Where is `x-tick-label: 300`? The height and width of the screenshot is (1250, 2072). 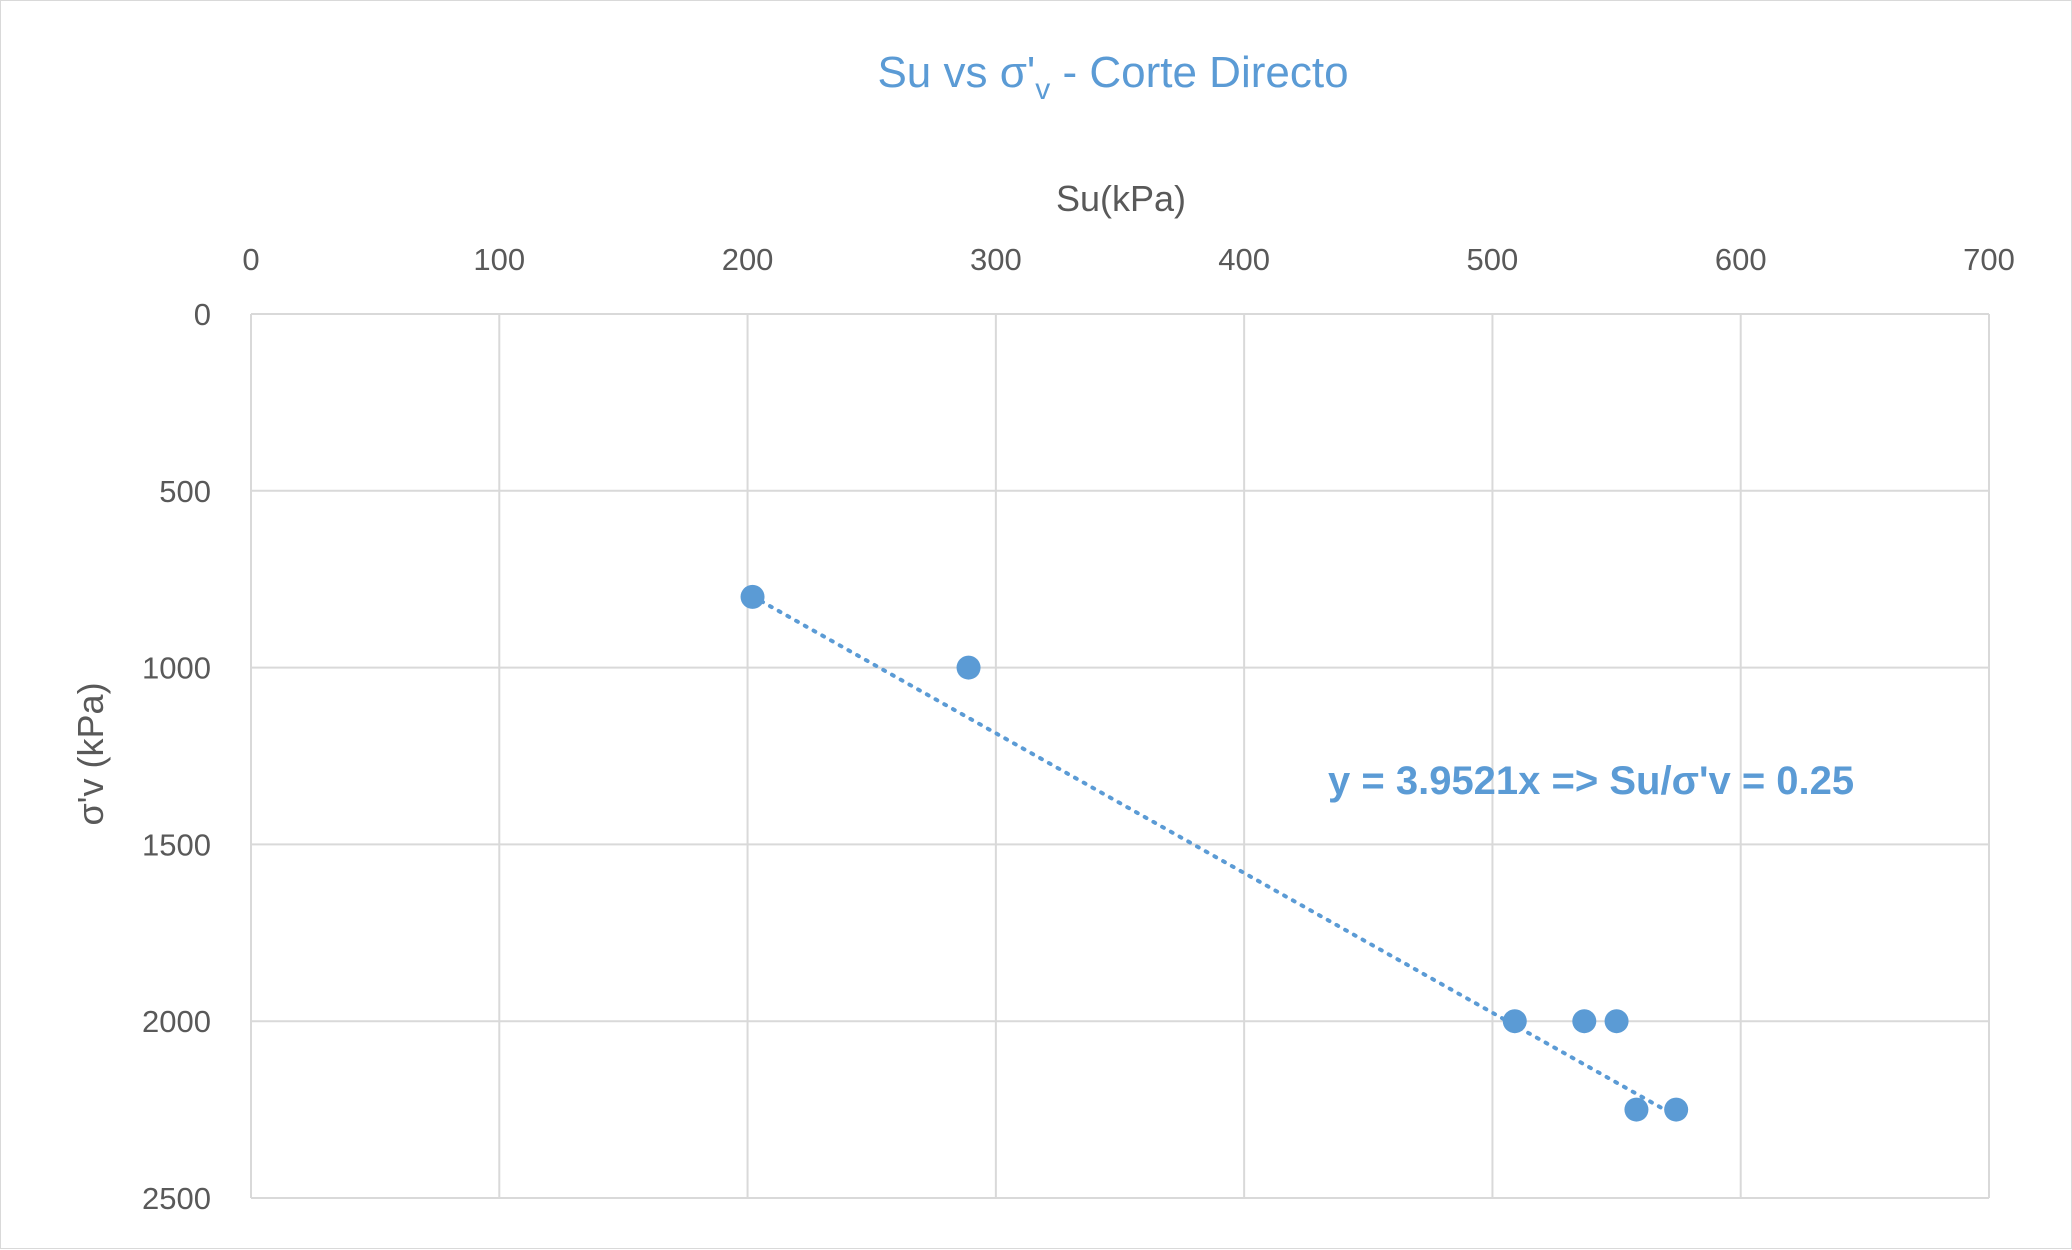
x-tick-label: 300 is located at coordinates (996, 259).